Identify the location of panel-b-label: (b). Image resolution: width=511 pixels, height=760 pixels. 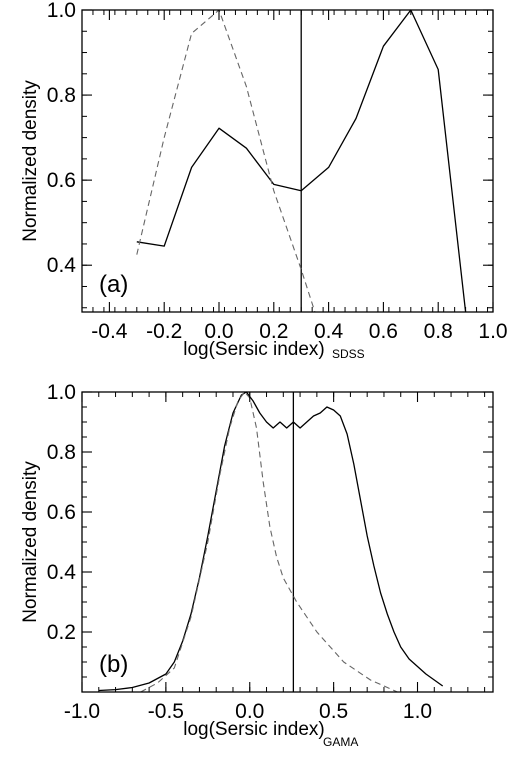
(113, 664).